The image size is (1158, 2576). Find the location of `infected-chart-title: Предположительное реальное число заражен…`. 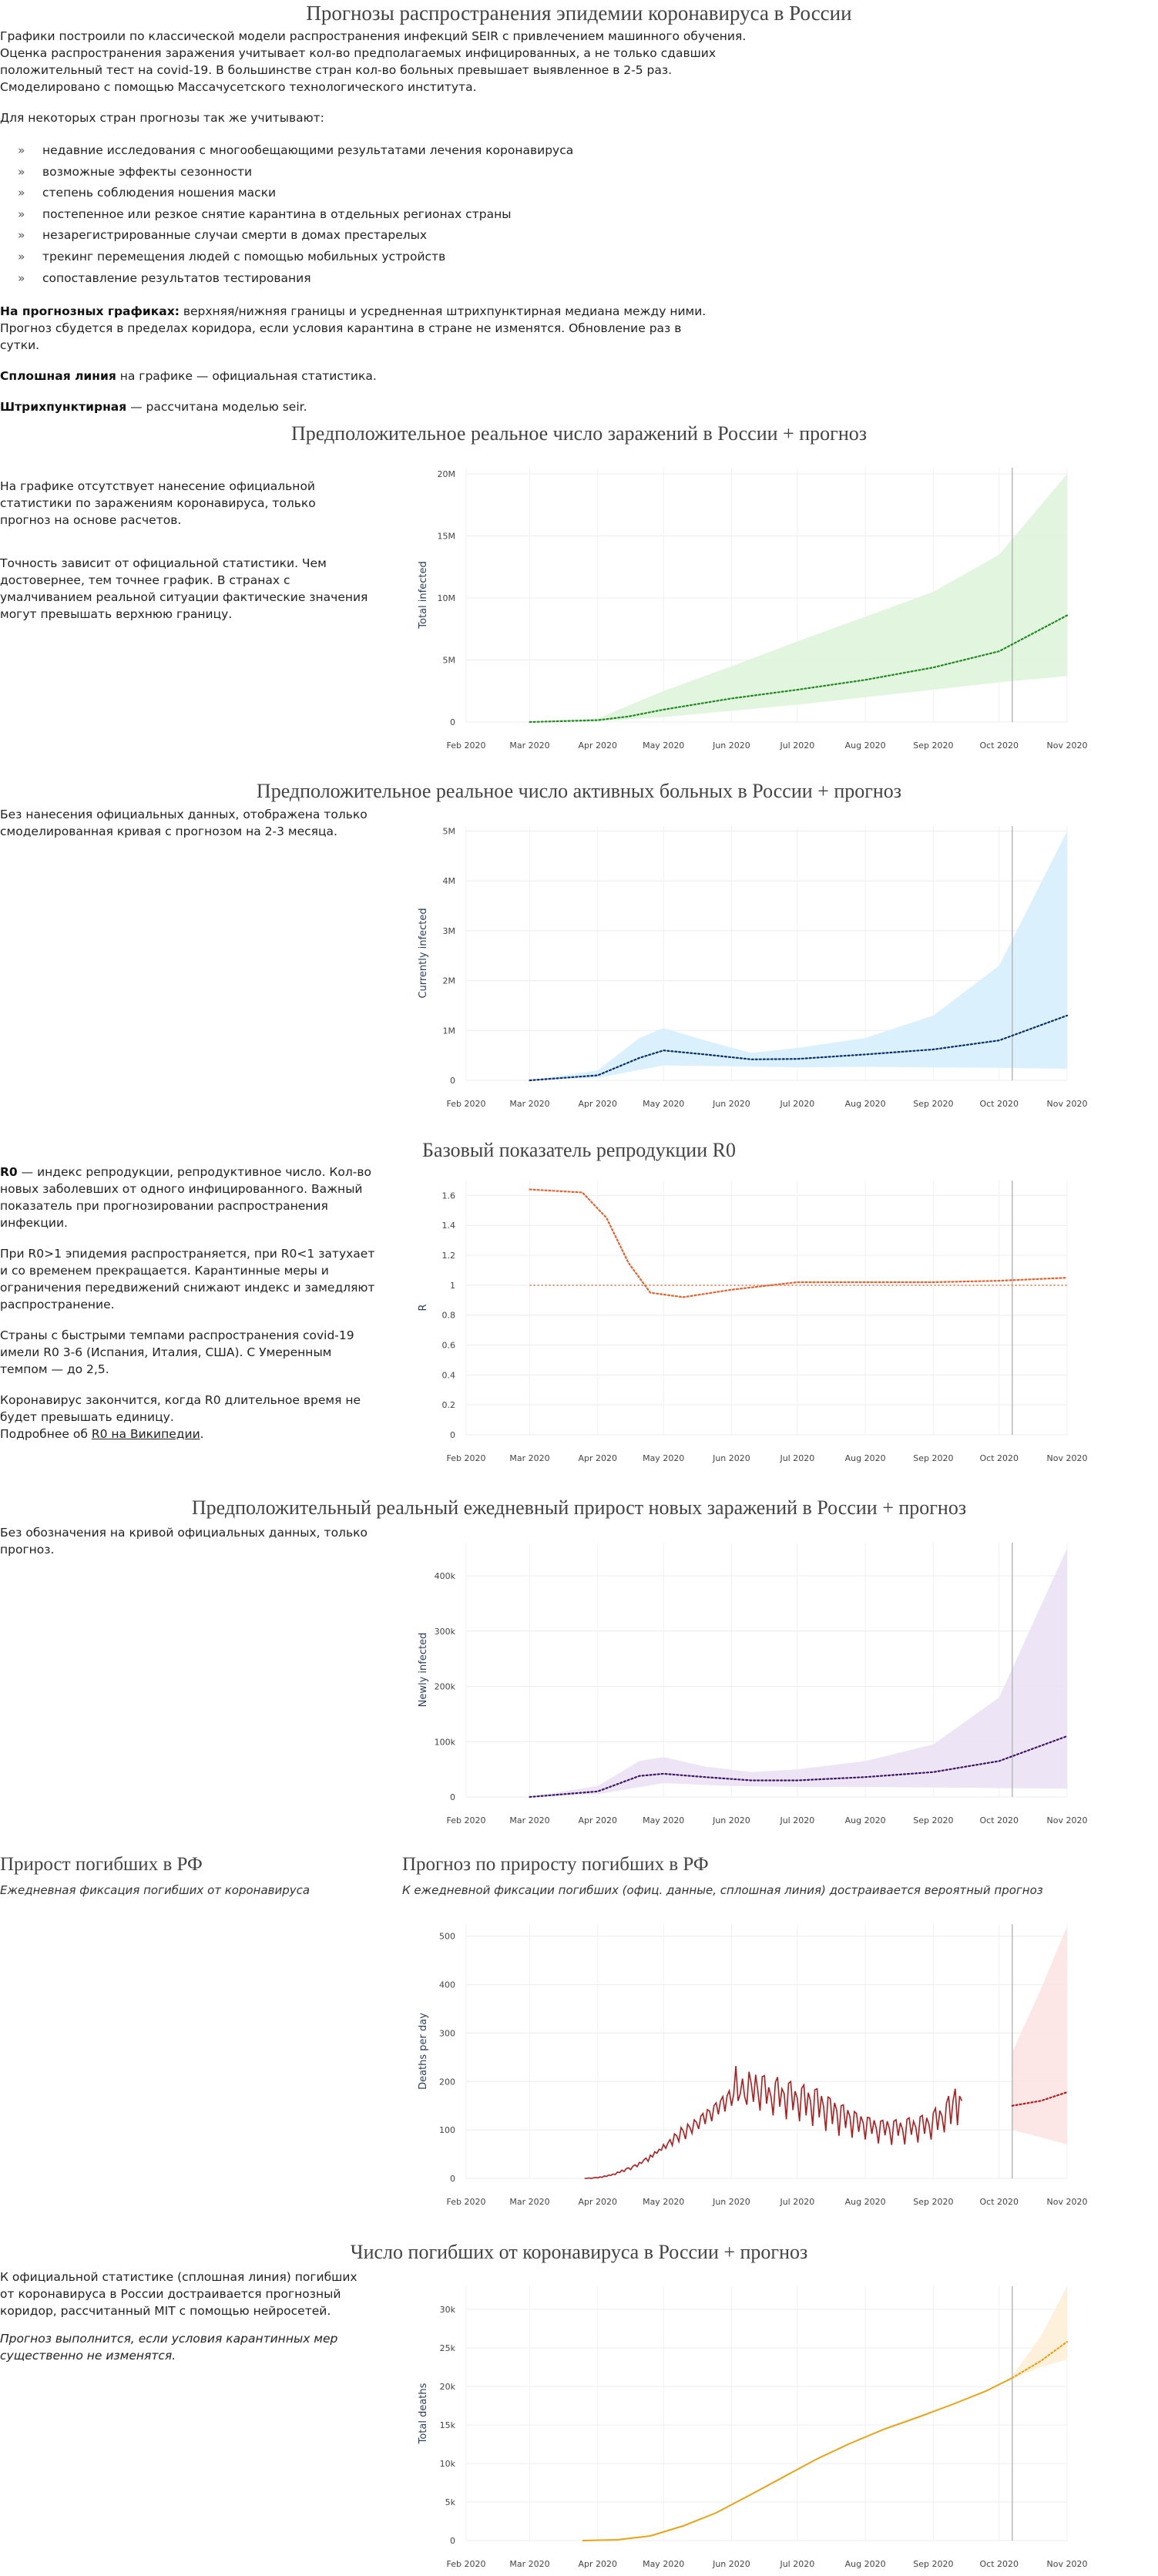

infected-chart-title: Предположительное реальное число заражен… is located at coordinates (579, 433).